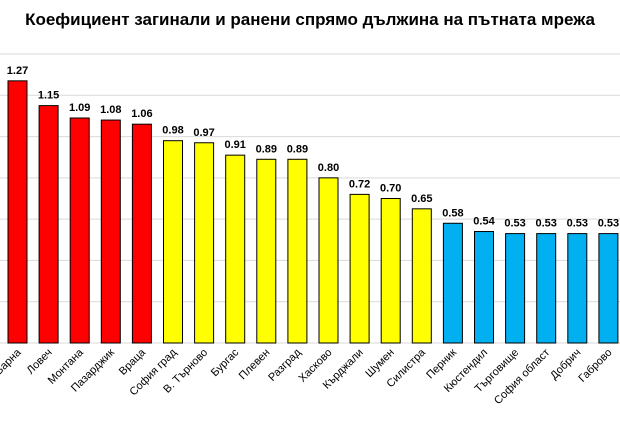  What do you see at coordinates (12, 362) in the screenshot?
I see `category-label: Варна` at bounding box center [12, 362].